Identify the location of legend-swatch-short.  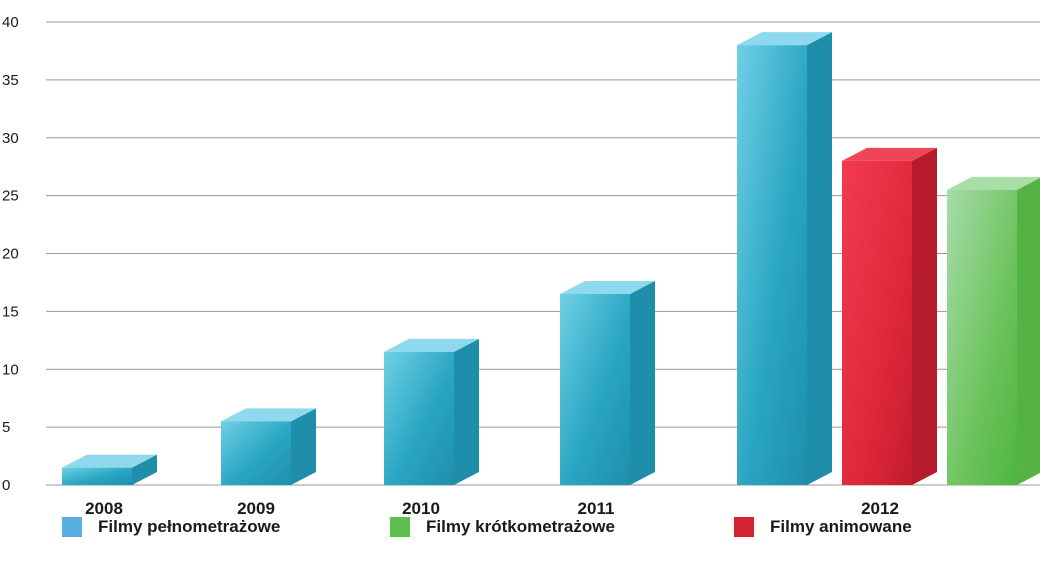
(400, 527).